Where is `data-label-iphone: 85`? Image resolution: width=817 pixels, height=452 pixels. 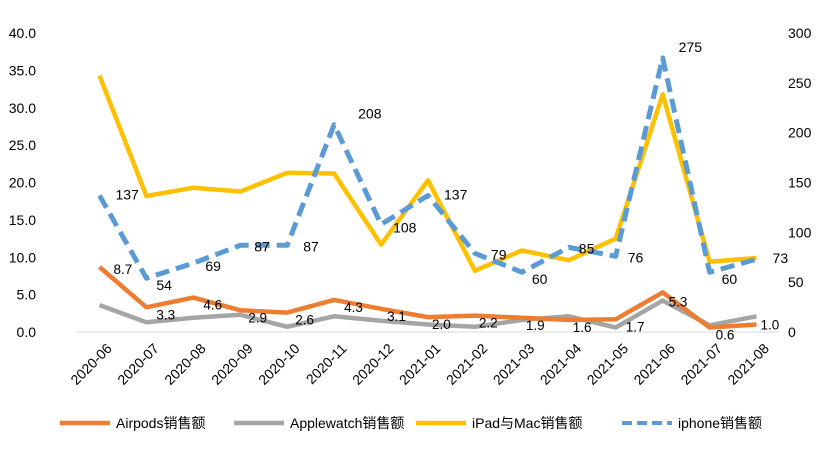 data-label-iphone: 85 is located at coordinates (587, 248).